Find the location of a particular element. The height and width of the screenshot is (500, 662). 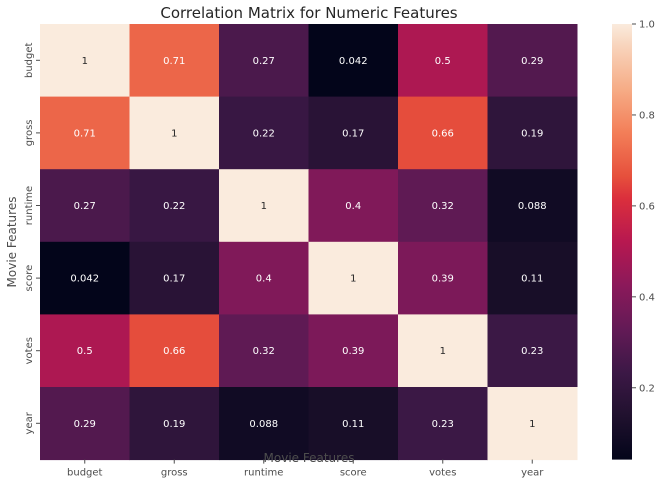

x-tick-label: votes is located at coordinates (442, 473).